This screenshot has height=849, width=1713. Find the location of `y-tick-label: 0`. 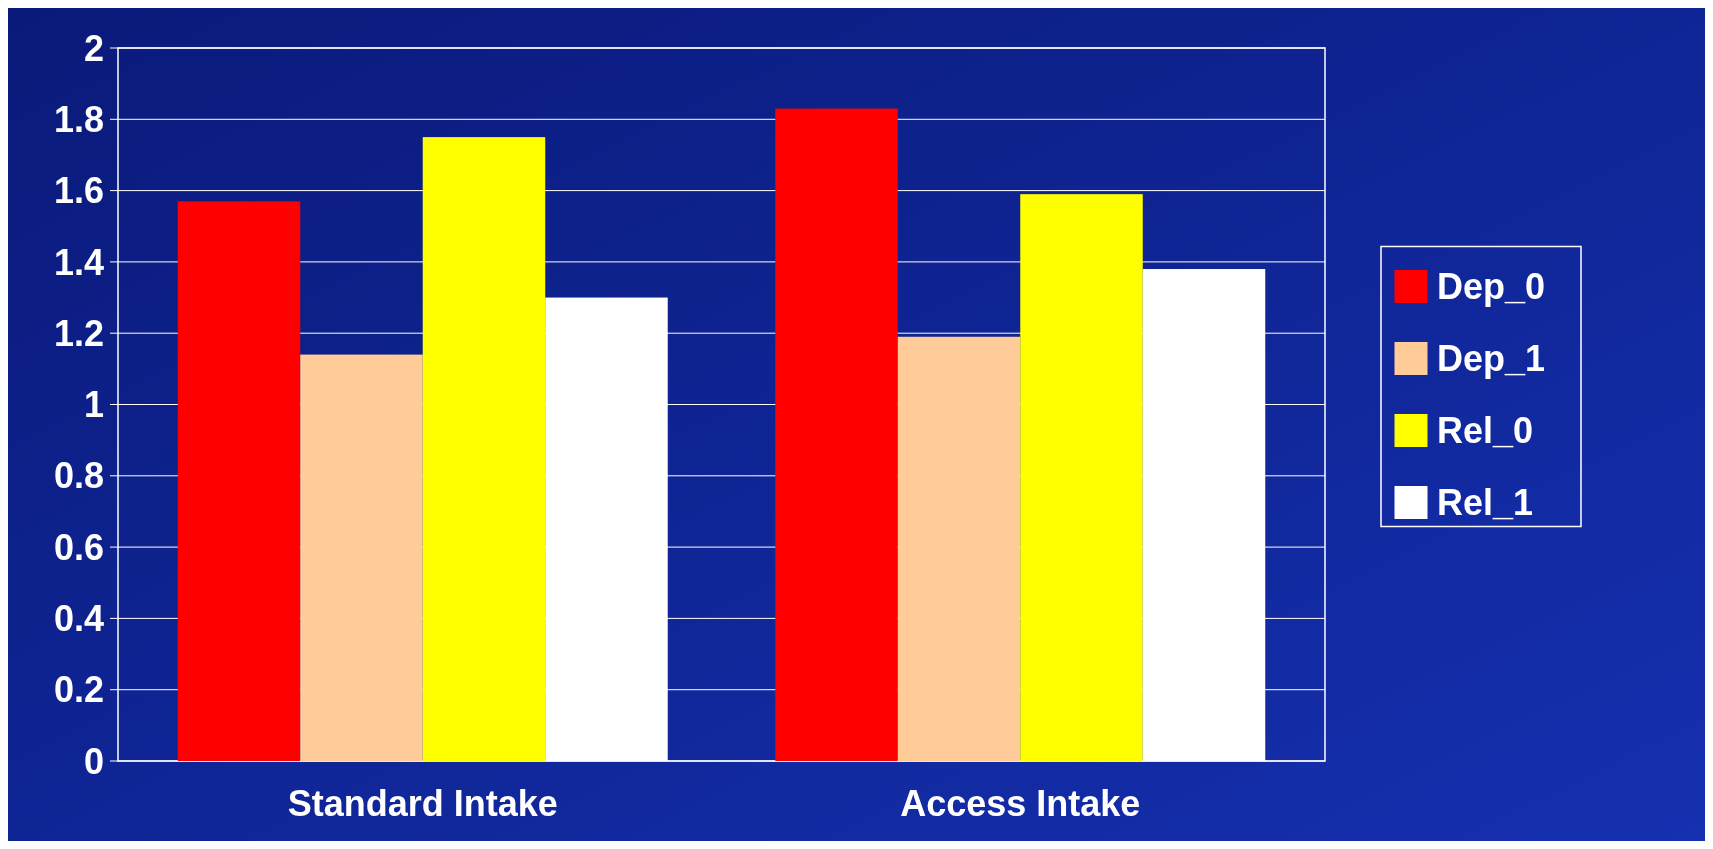

y-tick-label: 0 is located at coordinates (93, 761).